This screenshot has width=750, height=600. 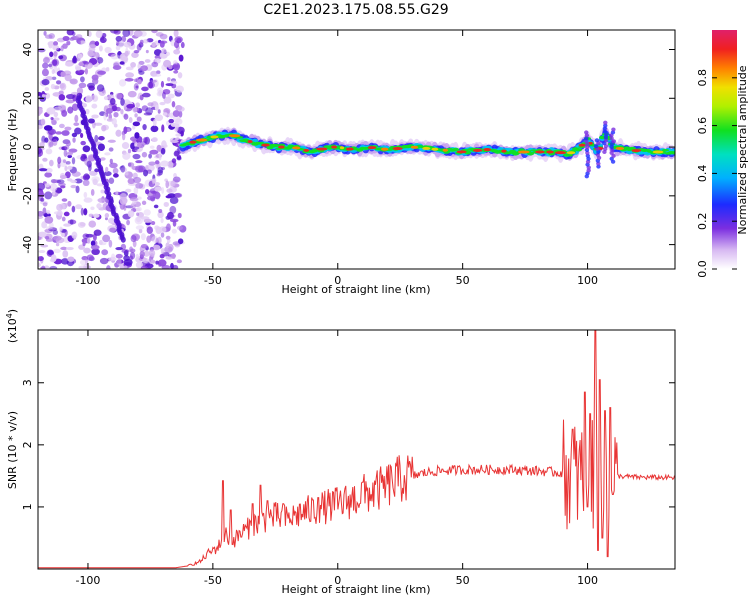 I want to click on snr-x-tick-label: 0, so click(x=337, y=580).